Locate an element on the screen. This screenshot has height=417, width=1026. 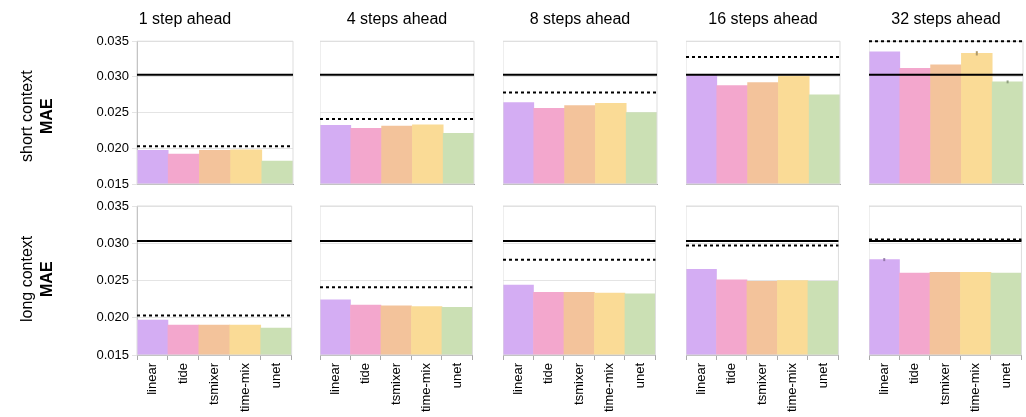
chart-title: 4 steps ahead is located at coordinates (397, 19).